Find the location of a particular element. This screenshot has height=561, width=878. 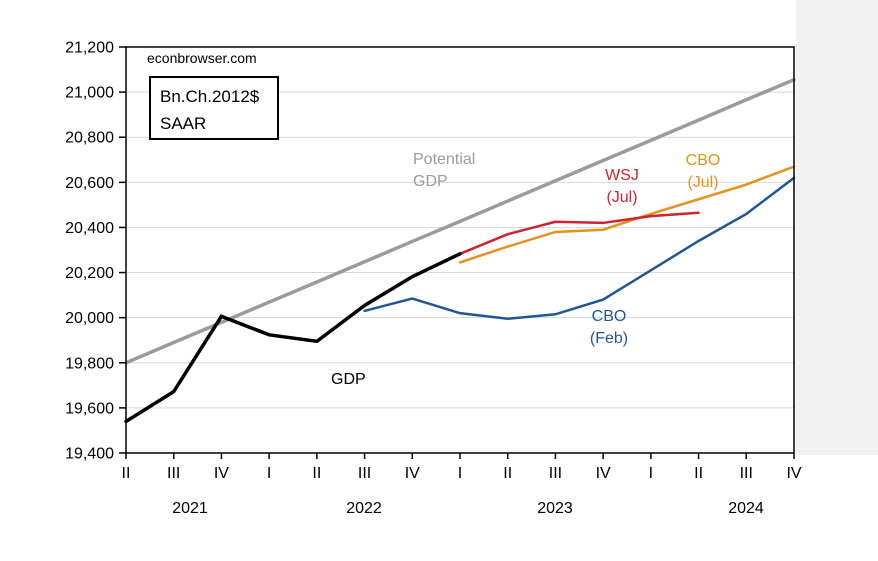

y-tick-label: 20,000 is located at coordinates (89, 318).